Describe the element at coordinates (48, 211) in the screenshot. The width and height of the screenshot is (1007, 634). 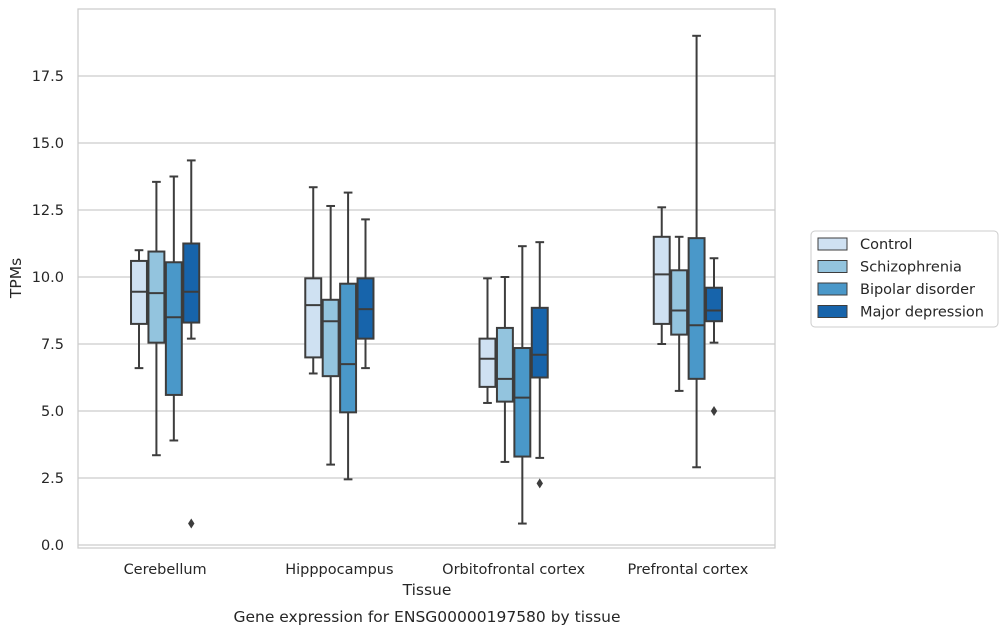
I see `y-tick-label: 12.5` at that location.